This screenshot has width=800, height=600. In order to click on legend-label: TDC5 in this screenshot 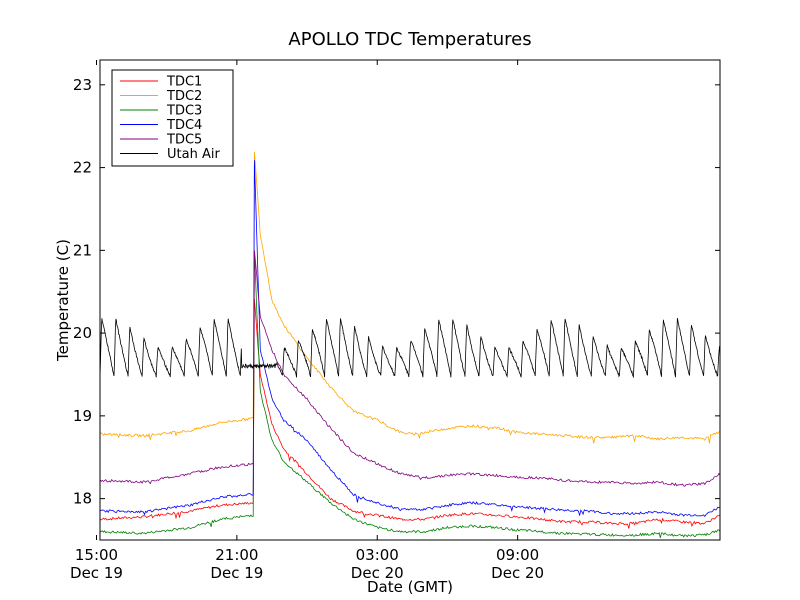, I will do `click(184, 140)`.